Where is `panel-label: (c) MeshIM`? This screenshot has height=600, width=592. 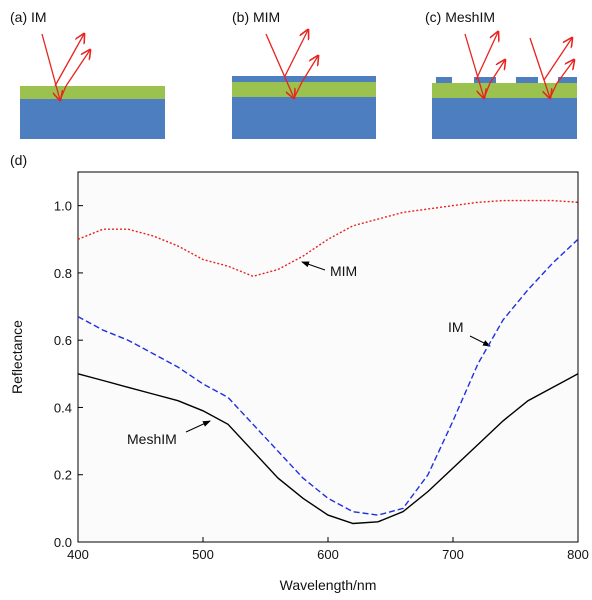 panel-label: (c) MeshIM is located at coordinates (460, 17).